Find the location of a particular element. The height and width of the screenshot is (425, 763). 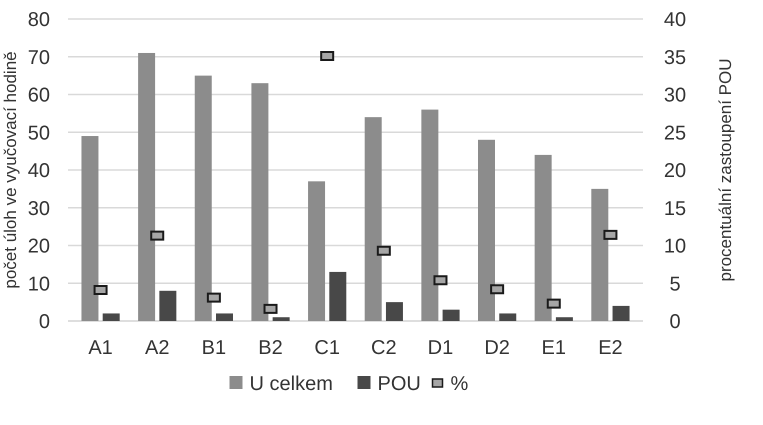

legend-label: % is located at coordinates (459, 384).